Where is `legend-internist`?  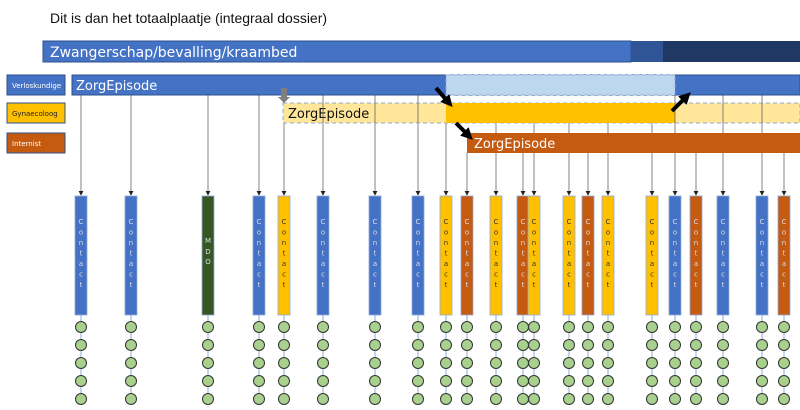 legend-internist is located at coordinates (36, 143).